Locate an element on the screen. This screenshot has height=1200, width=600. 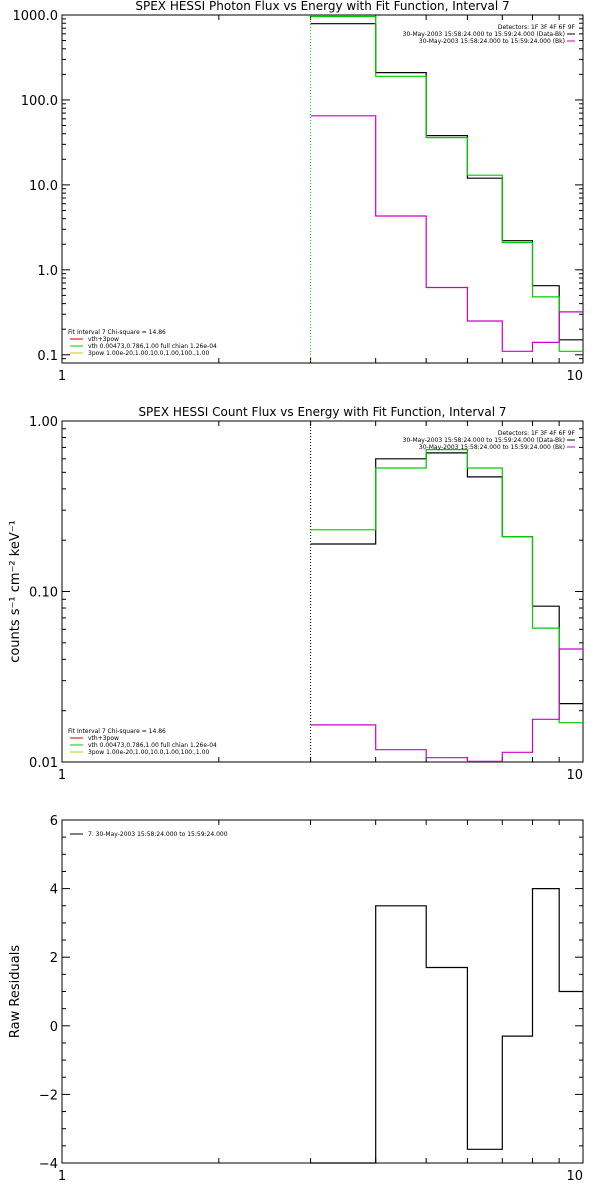
y-tick-label: 2 is located at coordinates (54, 958).